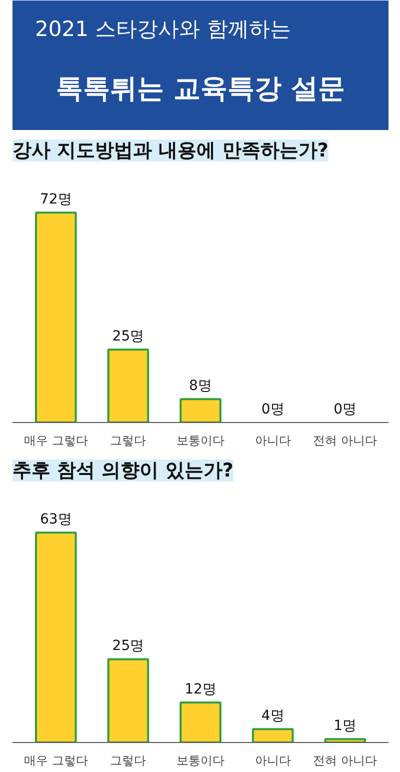 The height and width of the screenshot is (772, 400). Describe the element at coordinates (170, 151) in the screenshot. I see `chart-title: 강사 지도방법과 내용에 만족하는가?` at that location.